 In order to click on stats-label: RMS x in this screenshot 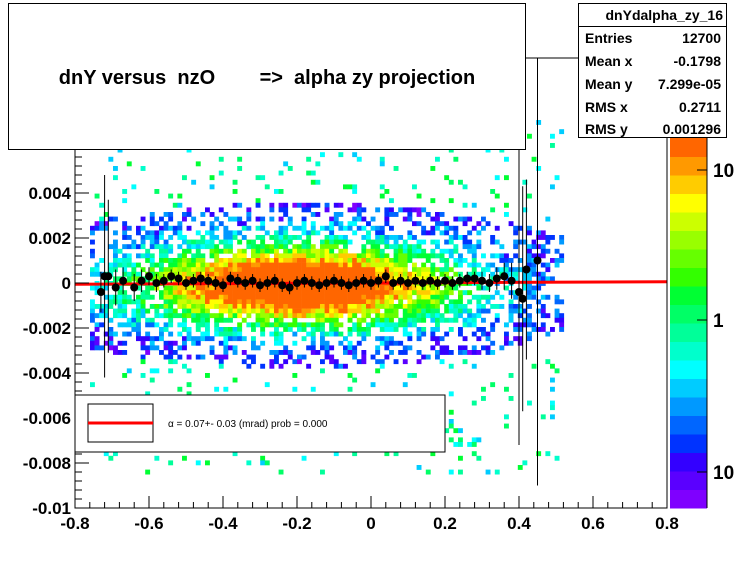, I will do `click(606, 107)`.